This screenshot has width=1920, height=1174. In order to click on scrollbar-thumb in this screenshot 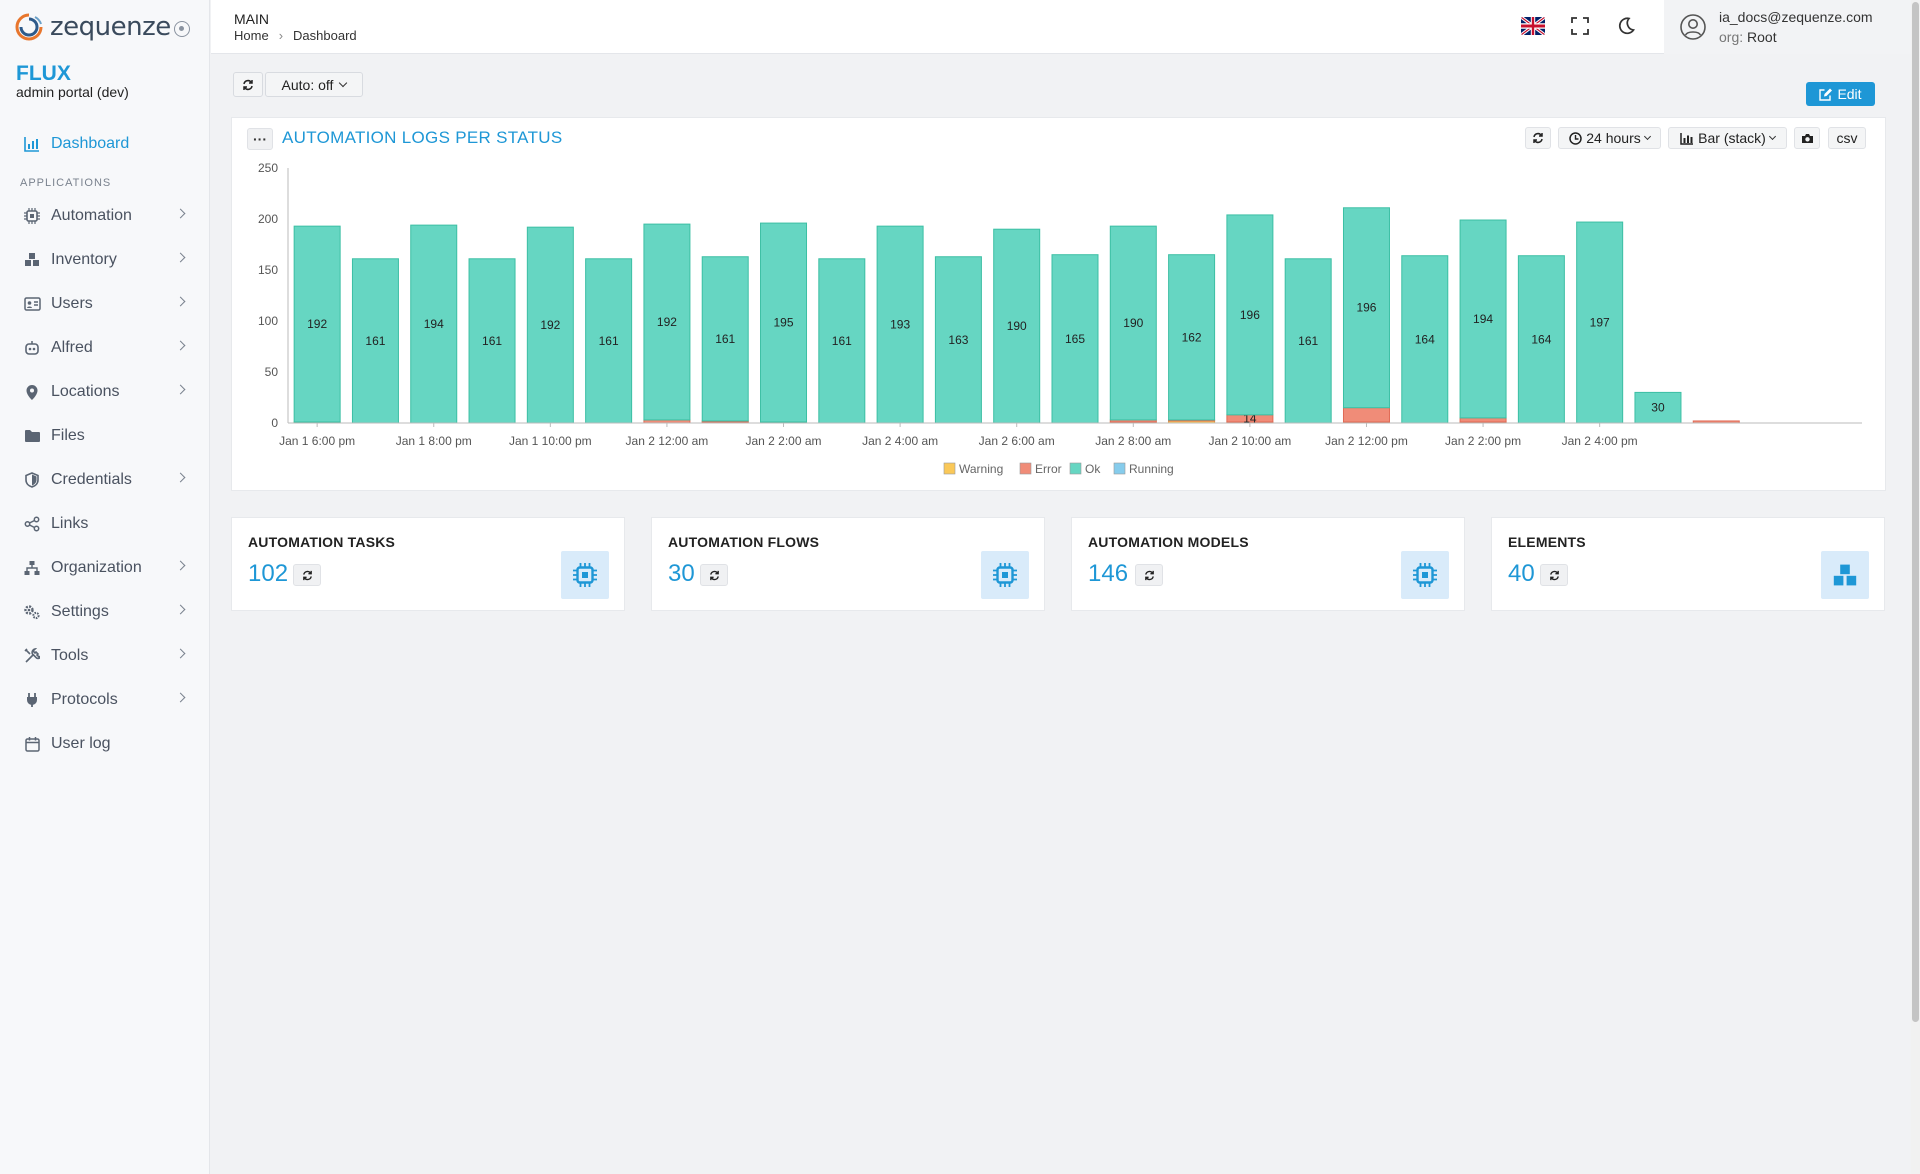, I will do `click(1915, 512)`.